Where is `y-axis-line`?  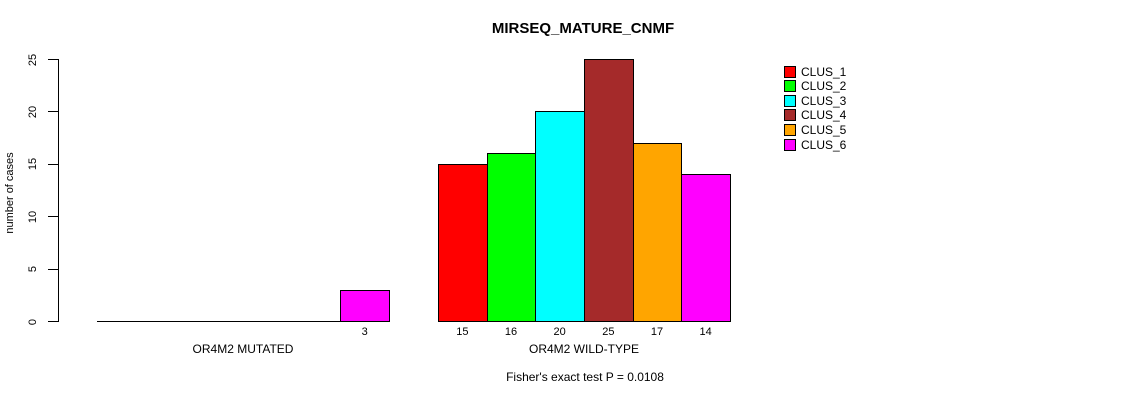 y-axis-line is located at coordinates (58, 190).